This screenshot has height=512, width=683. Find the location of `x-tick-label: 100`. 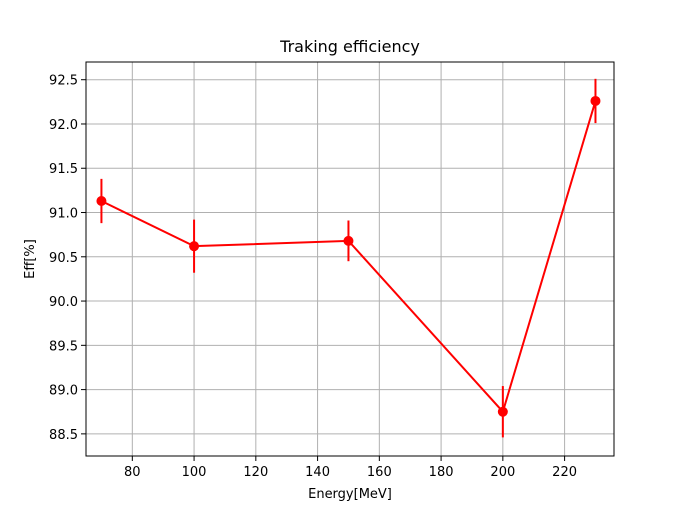

x-tick-label: 100 is located at coordinates (194, 472).